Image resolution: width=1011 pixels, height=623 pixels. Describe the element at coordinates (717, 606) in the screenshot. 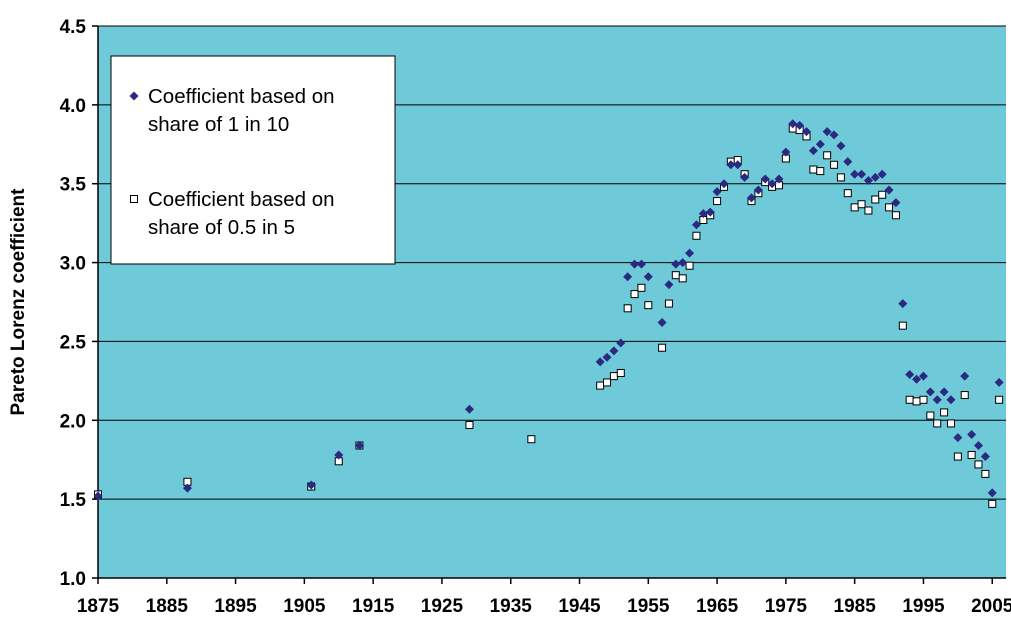

I see `x-tick-label: 1965` at that location.